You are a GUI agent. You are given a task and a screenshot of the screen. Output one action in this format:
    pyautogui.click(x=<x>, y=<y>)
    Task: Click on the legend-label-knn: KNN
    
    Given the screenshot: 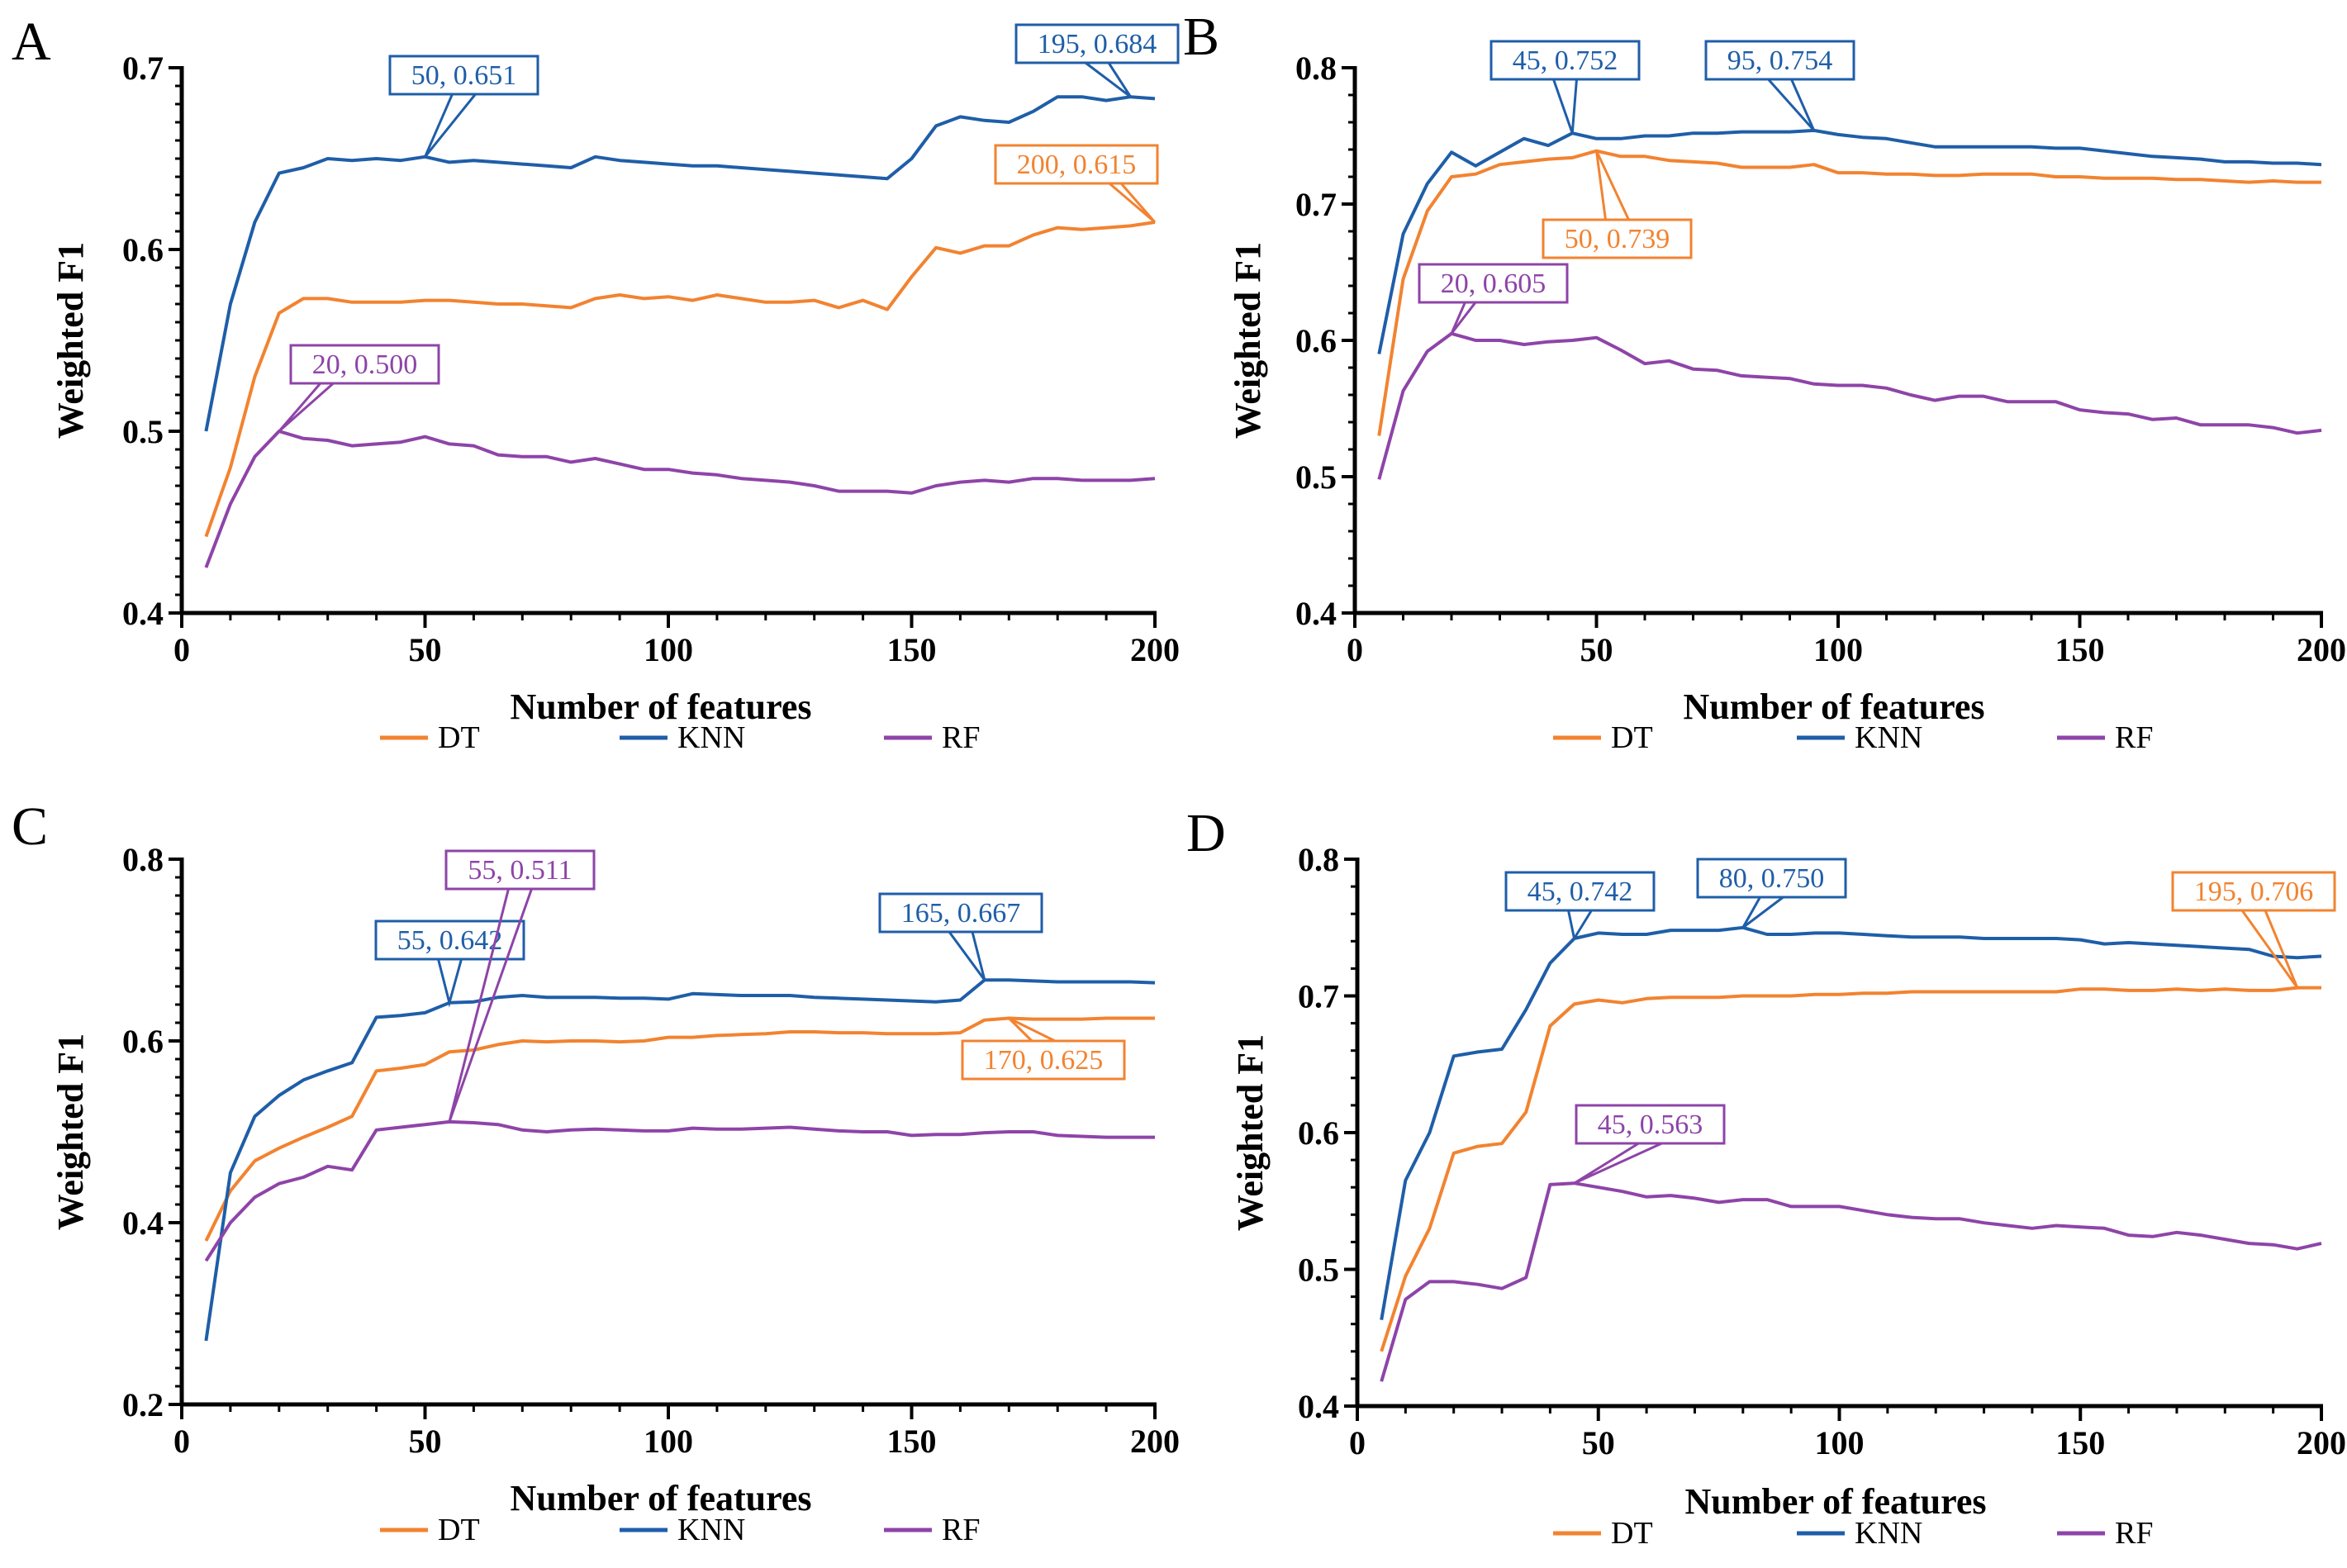 What is the action you would take?
    pyautogui.click(x=1888, y=1534)
    